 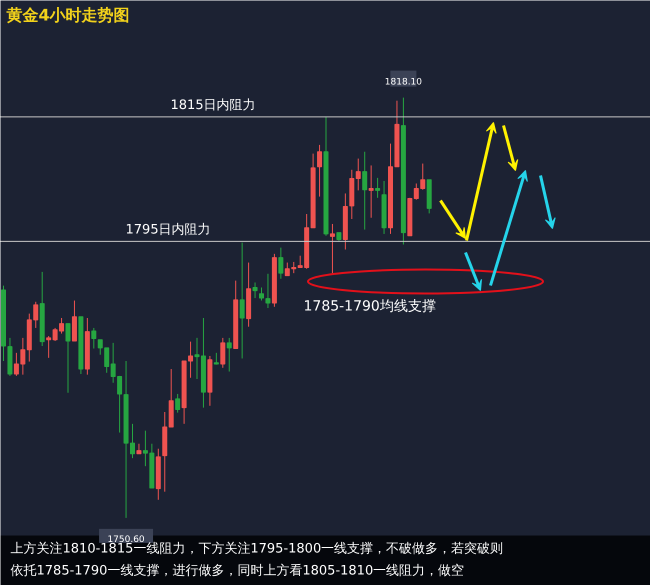 I want to click on ref-line-label: 1795日内阻力, so click(x=168, y=230).